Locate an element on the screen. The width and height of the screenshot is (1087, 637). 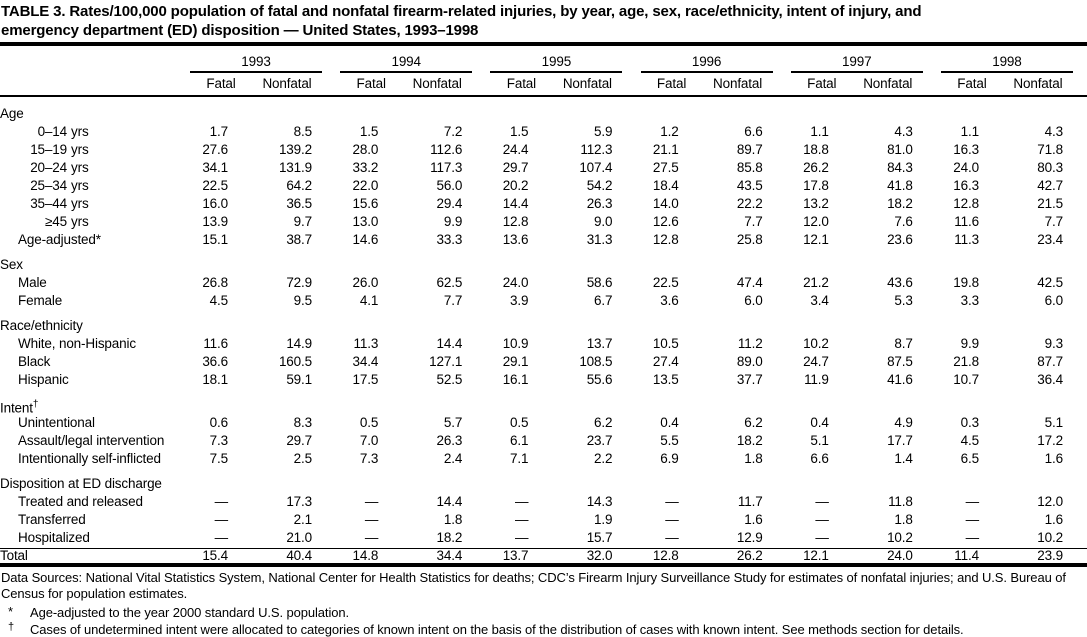
value-cell-fatal: 15.1 is located at coordinates (215, 239).